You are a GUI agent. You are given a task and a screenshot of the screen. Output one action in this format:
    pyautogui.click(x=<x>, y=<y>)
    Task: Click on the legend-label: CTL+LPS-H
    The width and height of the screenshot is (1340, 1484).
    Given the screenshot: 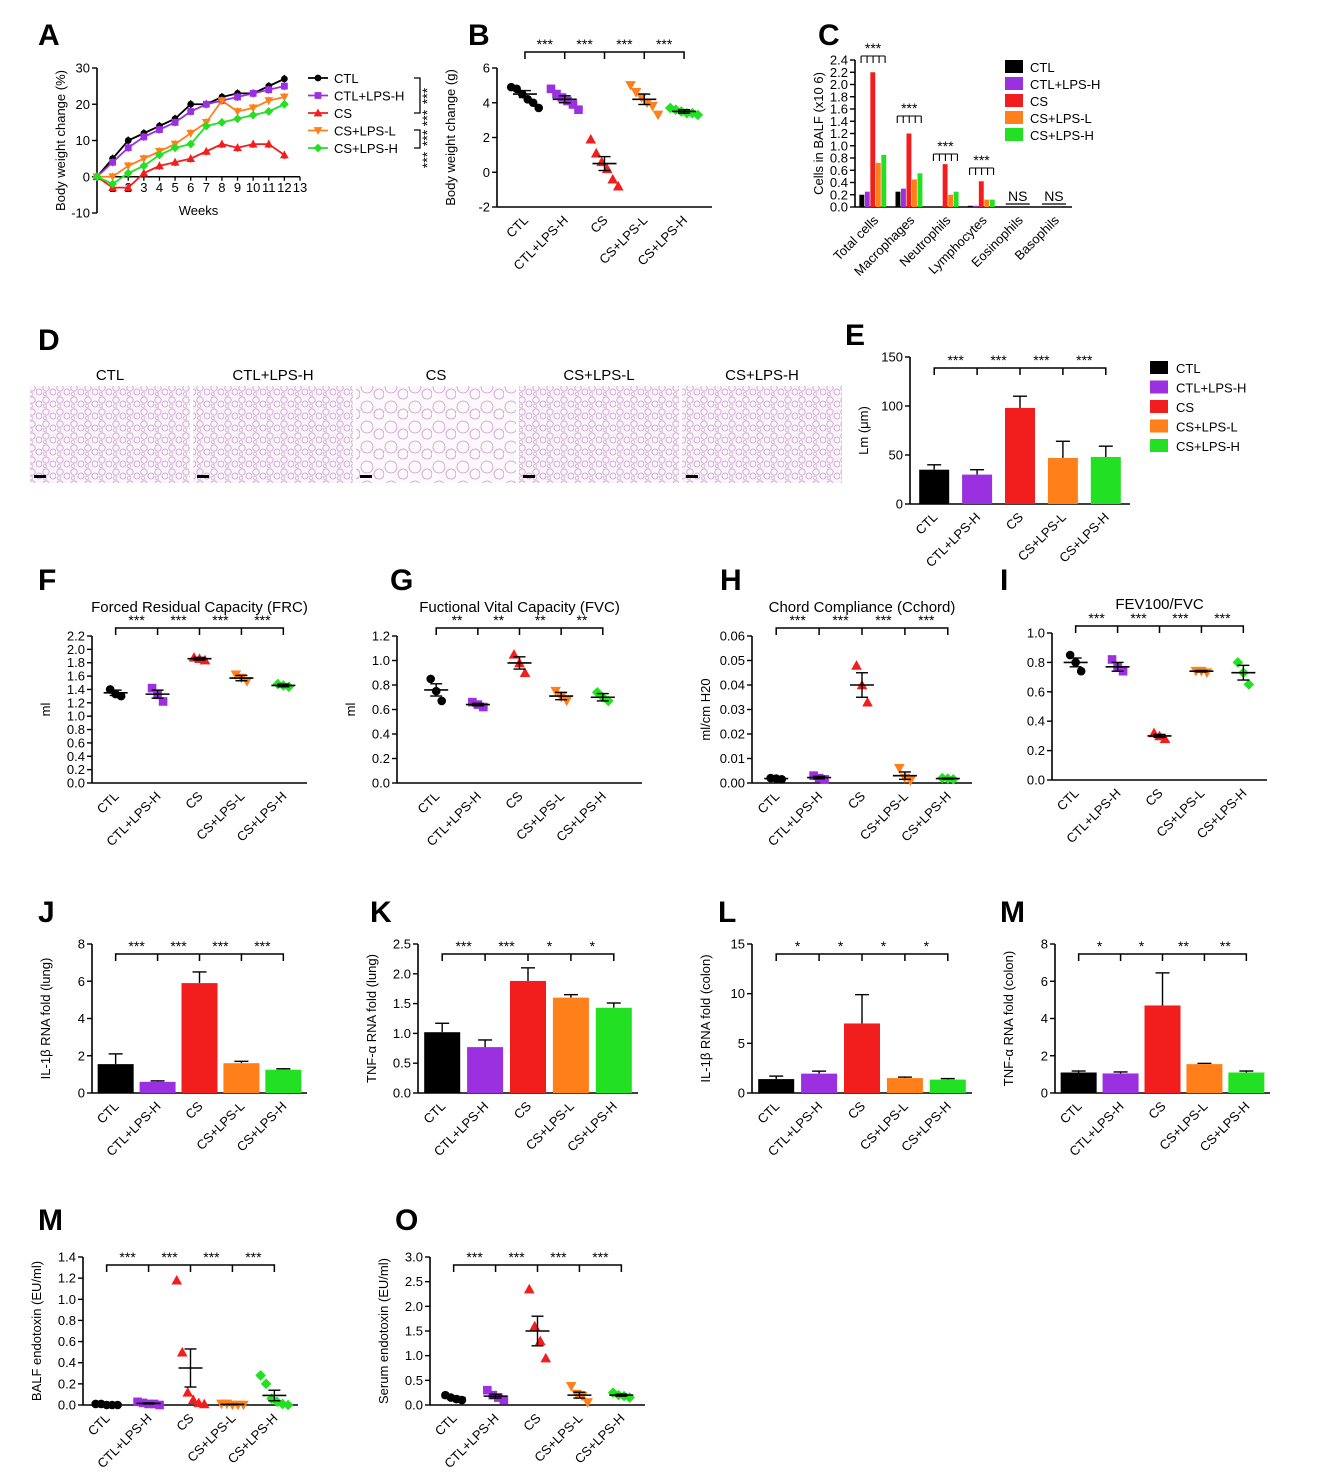 What is the action you would take?
    pyautogui.click(x=1211, y=388)
    